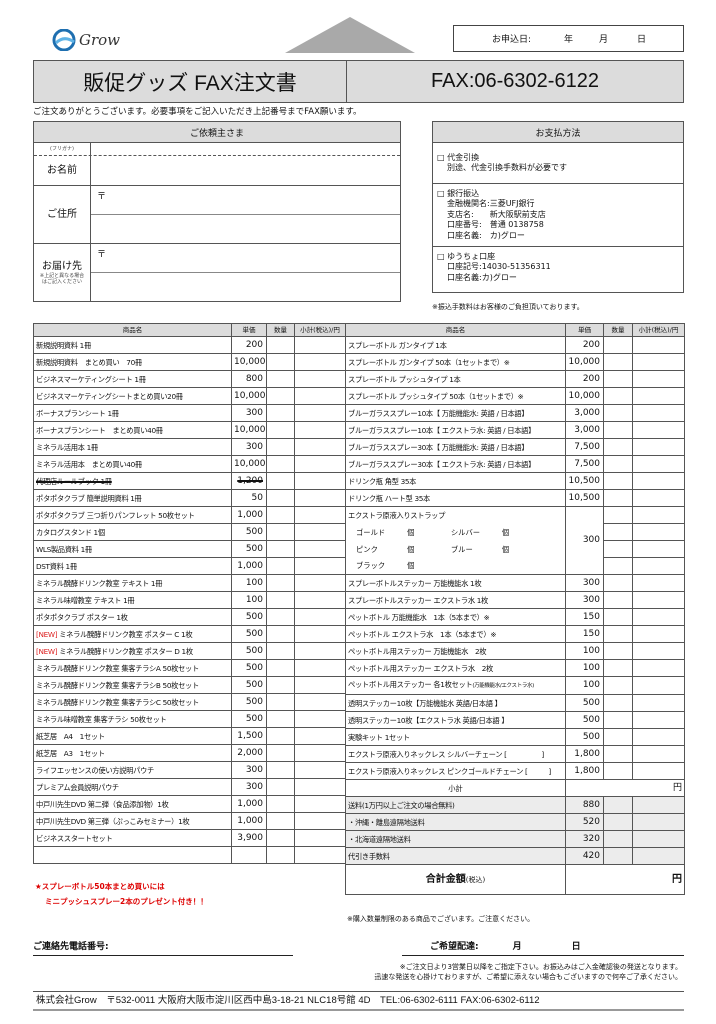 This screenshot has width=716, height=1024. Describe the element at coordinates (245, 170) in the screenshot. I see `name-field` at that location.